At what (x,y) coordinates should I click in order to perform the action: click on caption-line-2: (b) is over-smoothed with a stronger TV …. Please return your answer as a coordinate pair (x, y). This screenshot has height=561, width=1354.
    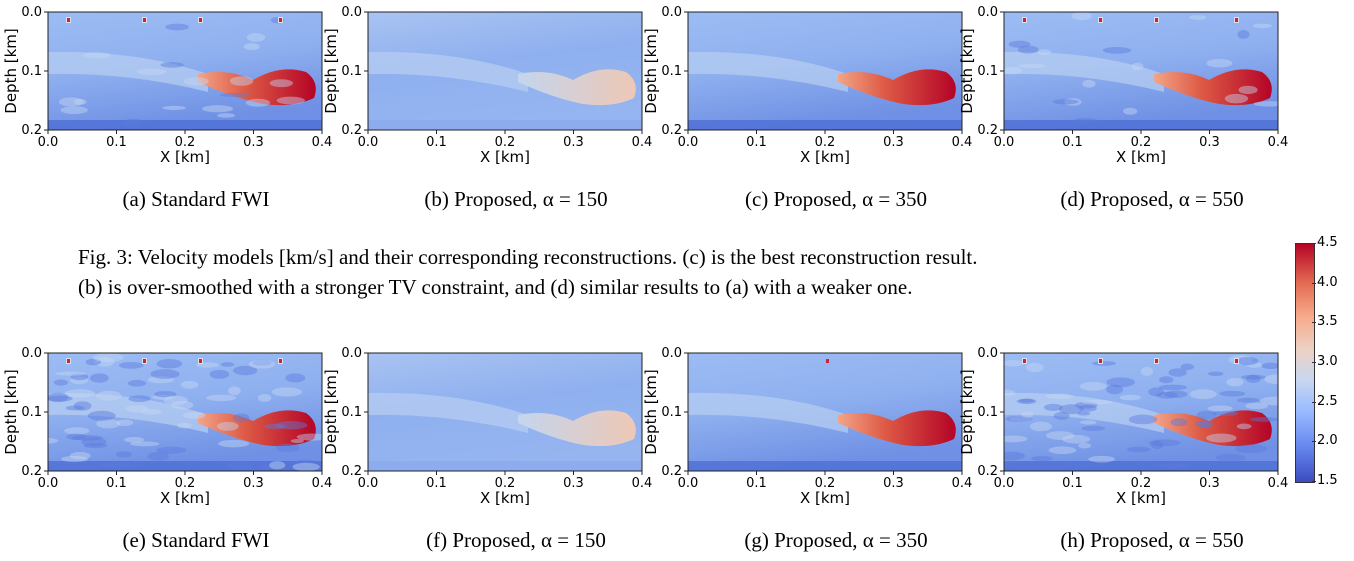
    Looking at the image, I should click on (495, 287).